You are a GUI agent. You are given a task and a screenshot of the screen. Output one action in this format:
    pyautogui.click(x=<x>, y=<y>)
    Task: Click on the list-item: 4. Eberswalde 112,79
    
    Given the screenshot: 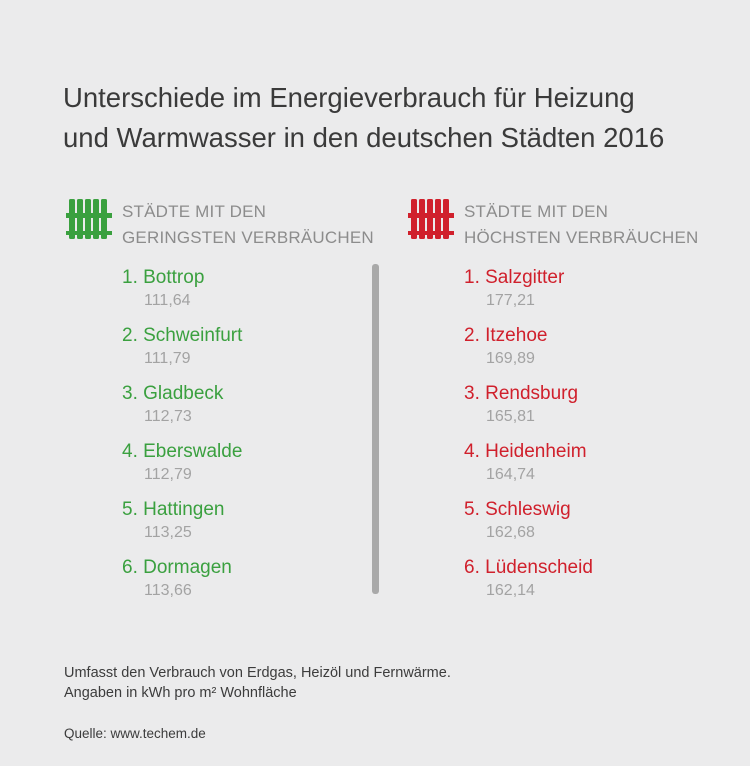 What is the action you would take?
    pyautogui.click(x=182, y=468)
    